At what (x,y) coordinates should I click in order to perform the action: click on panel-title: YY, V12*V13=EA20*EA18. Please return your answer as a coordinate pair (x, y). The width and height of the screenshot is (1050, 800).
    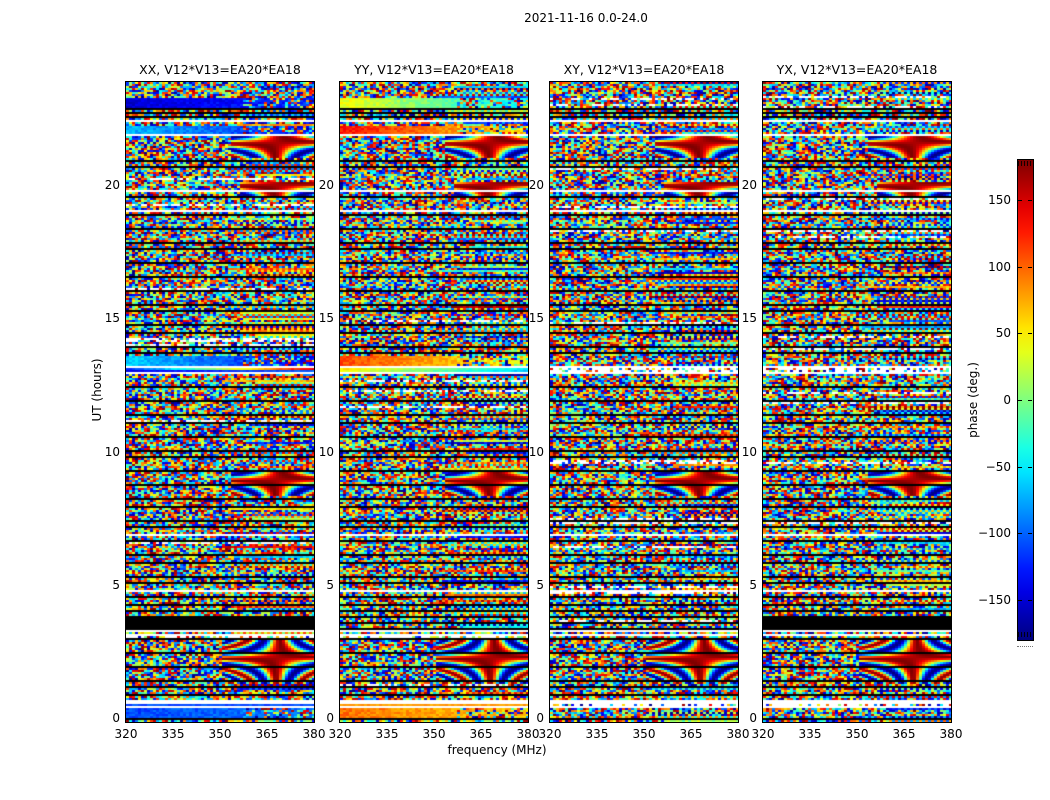
    Looking at the image, I should click on (434, 69).